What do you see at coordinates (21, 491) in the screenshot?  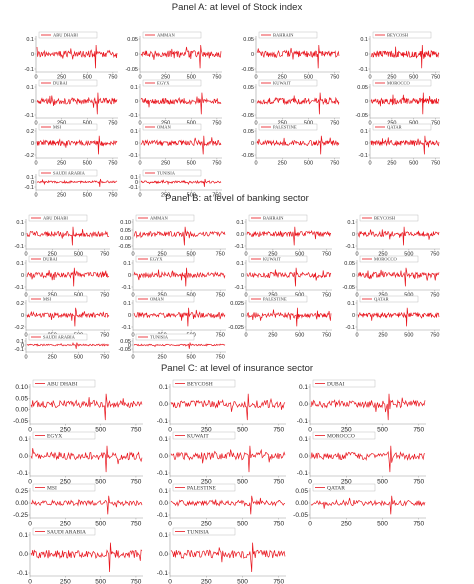 I see `y-tick-label: 0.25` at bounding box center [21, 491].